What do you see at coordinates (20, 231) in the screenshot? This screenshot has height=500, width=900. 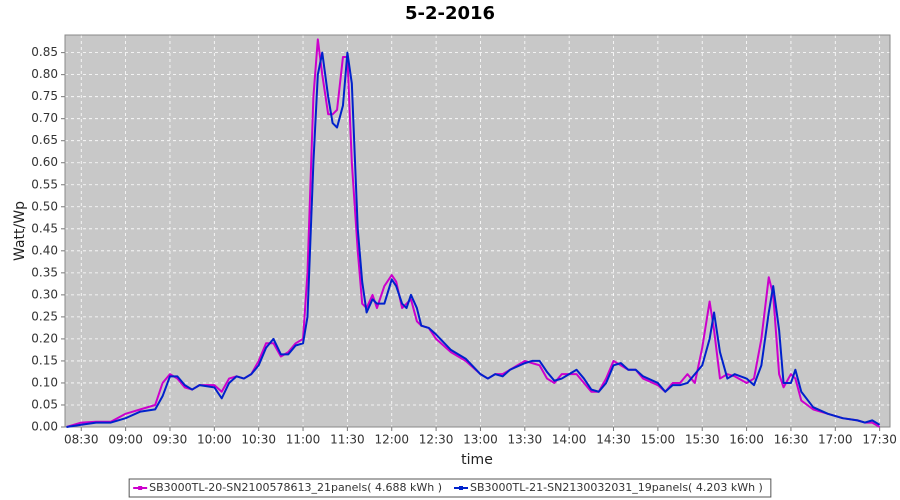 I see `y-axis-label: Watt/Wp` at bounding box center [20, 231].